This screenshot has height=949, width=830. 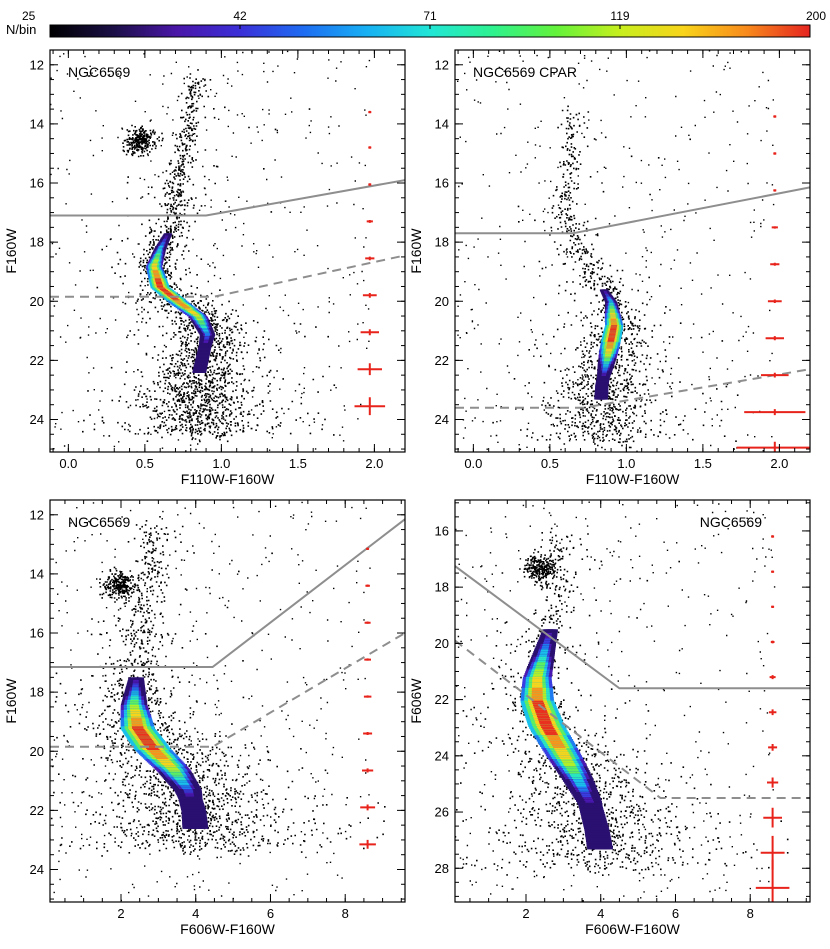 What do you see at coordinates (424, 19) in the screenshot?
I see `colorbar-ticks: 25 42 71 119 200` at bounding box center [424, 19].